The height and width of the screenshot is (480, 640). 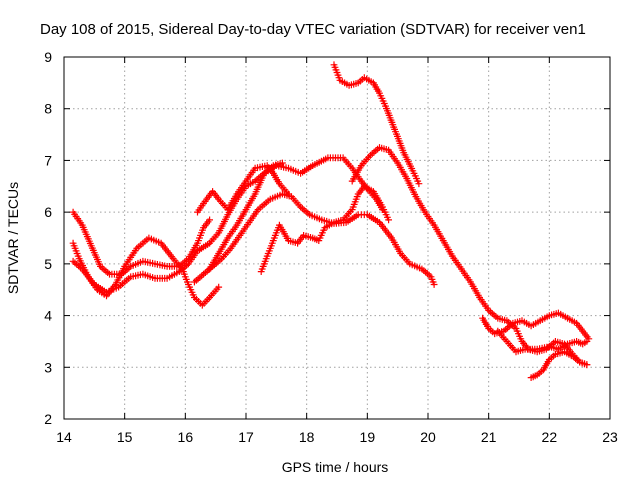 What do you see at coordinates (125, 437) in the screenshot?
I see `x-tick-label: 15` at bounding box center [125, 437].